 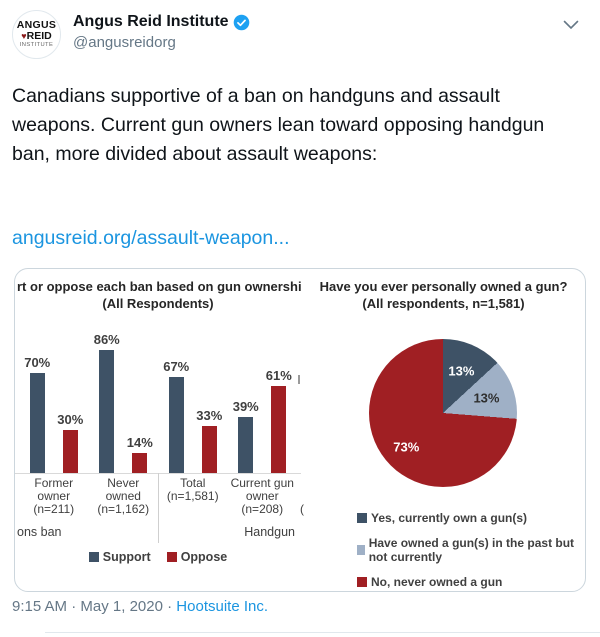 I want to click on chevron-down-icon, so click(x=571, y=25).